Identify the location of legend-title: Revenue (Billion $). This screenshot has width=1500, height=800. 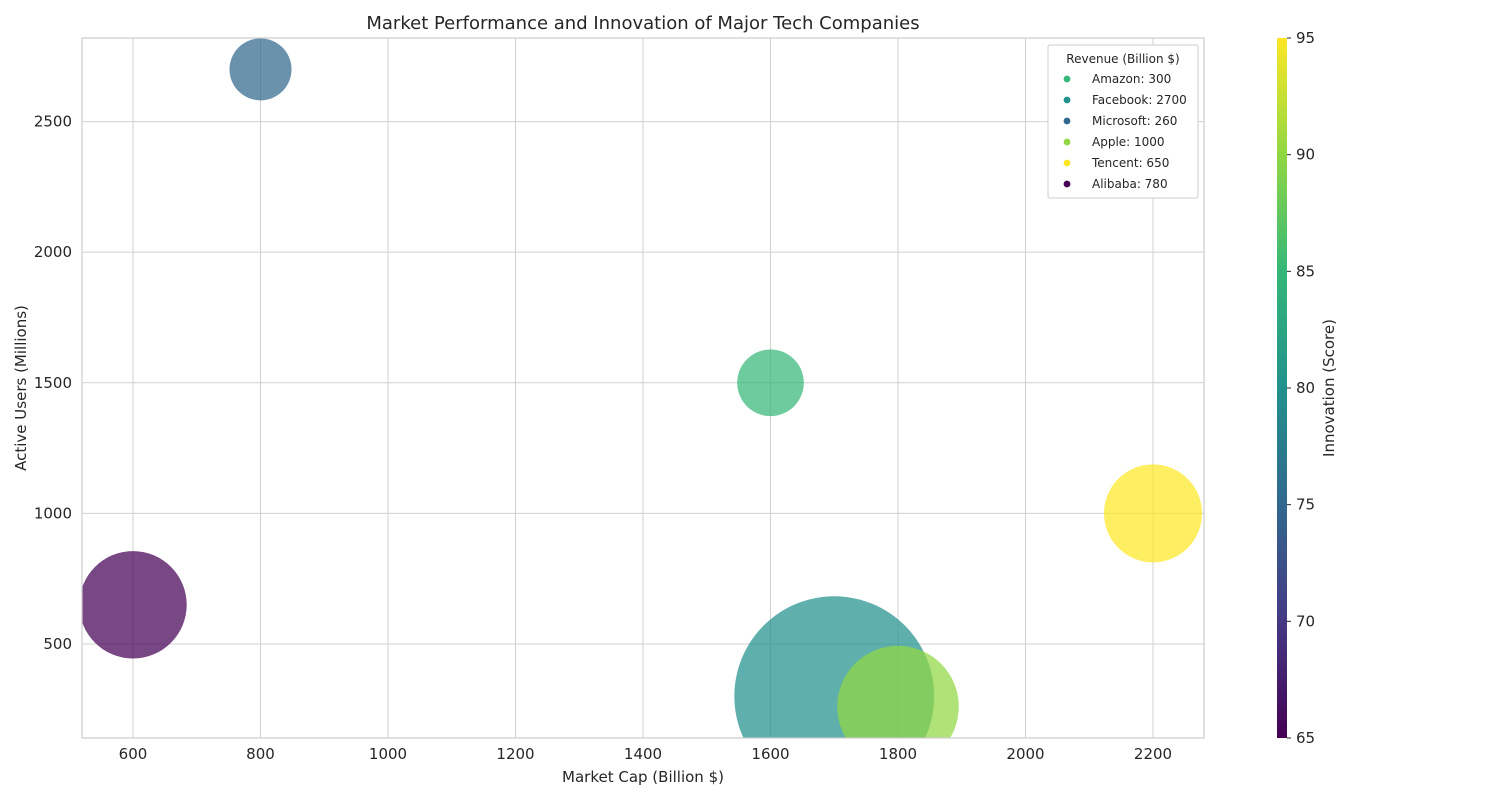
(1122, 59).